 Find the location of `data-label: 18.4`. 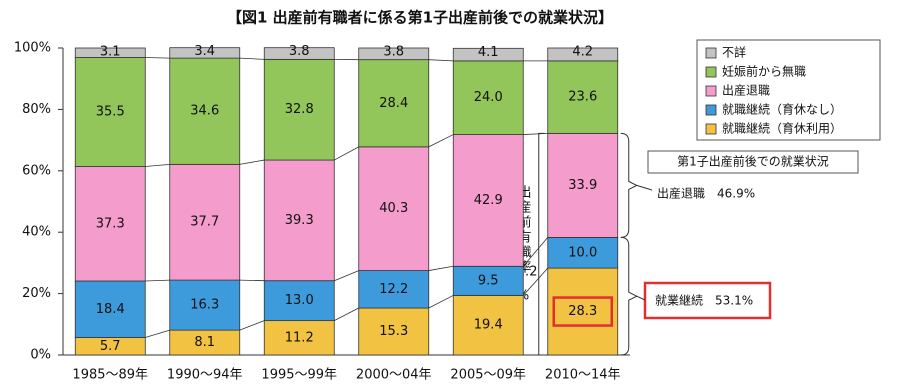

data-label: 18.4 is located at coordinates (110, 309).